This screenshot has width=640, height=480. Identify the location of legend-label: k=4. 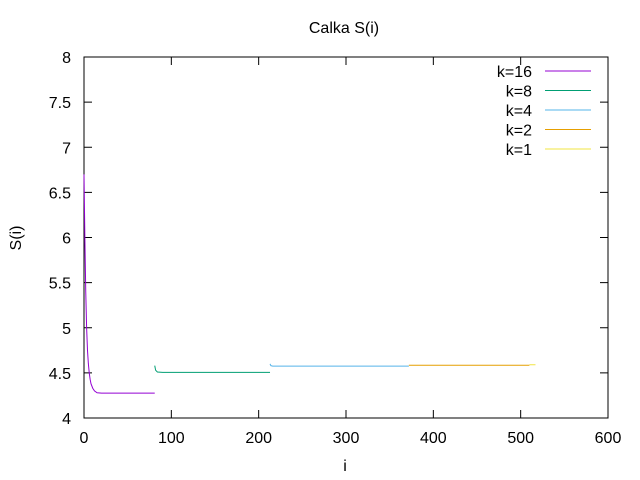
(519, 111).